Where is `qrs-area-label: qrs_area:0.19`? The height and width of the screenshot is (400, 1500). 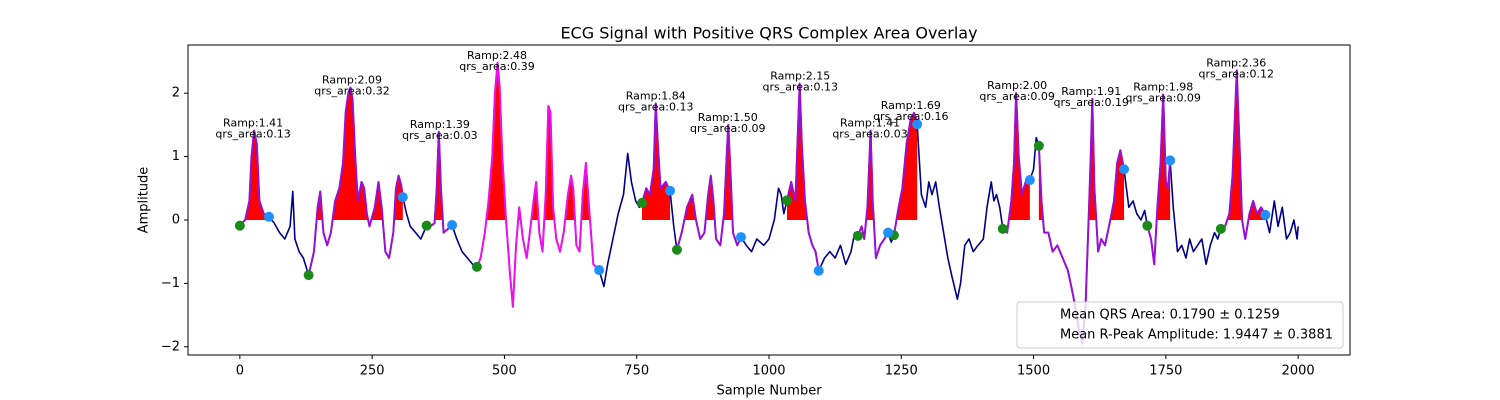 qrs-area-label: qrs_area:0.19 is located at coordinates (1091, 102).